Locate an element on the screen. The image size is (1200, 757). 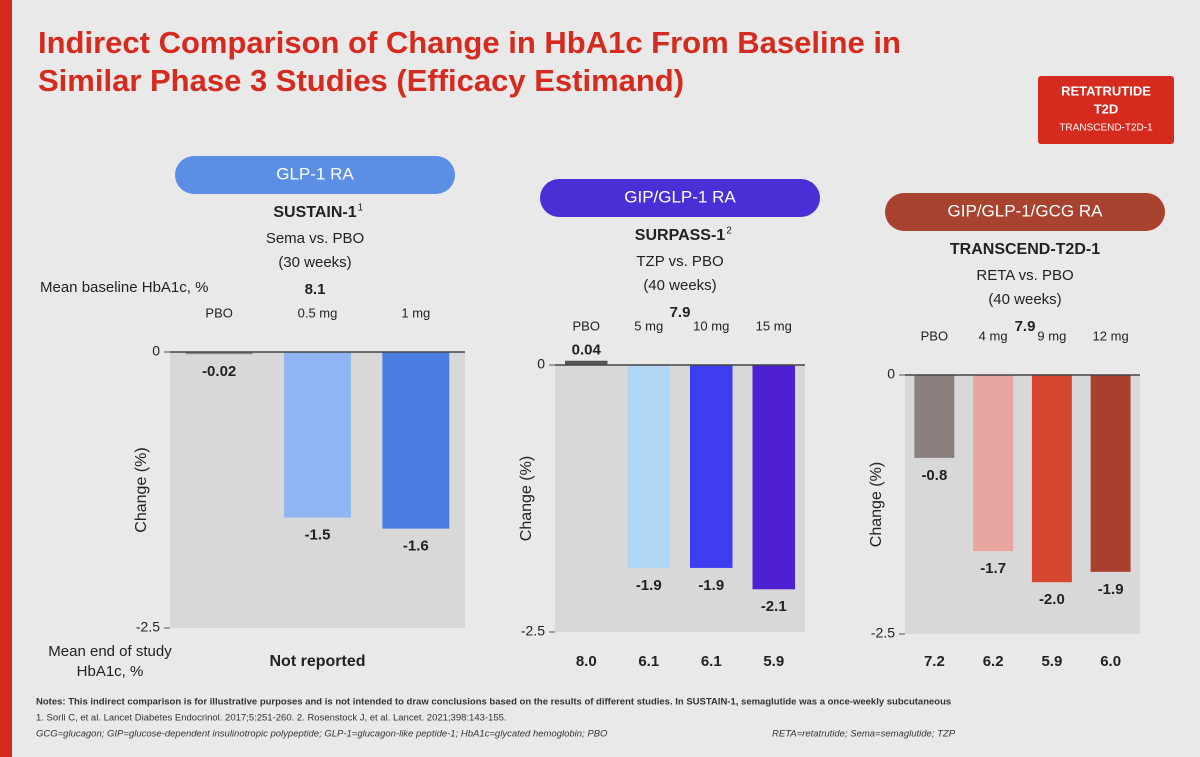
value-label: -2.1 is located at coordinates (774, 606).